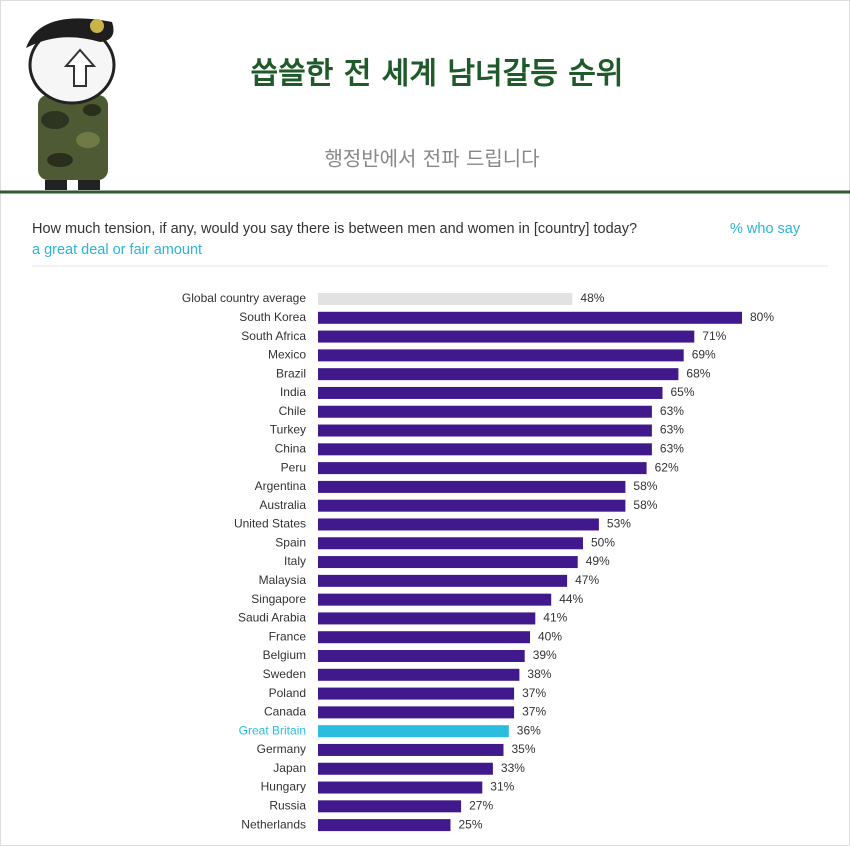 The height and width of the screenshot is (846, 850). What do you see at coordinates (291, 373) in the screenshot?
I see `category-label: Brazil` at bounding box center [291, 373].